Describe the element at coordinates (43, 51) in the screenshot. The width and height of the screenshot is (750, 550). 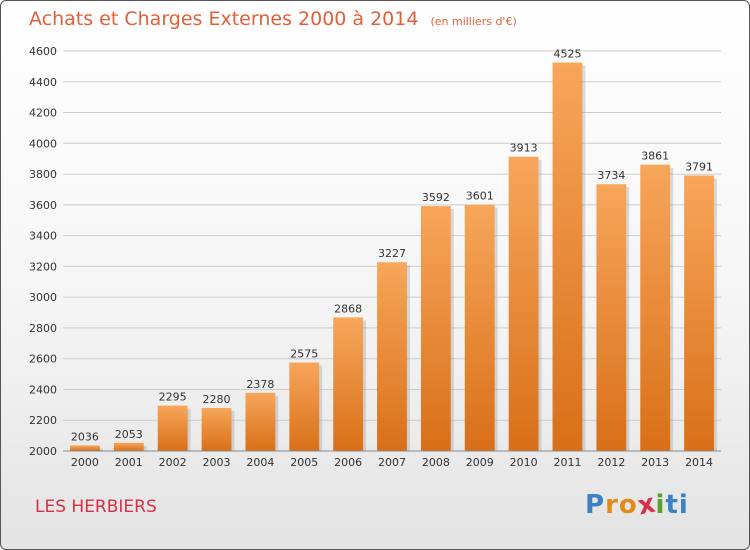
I see `y-tick-label: 4600` at that location.